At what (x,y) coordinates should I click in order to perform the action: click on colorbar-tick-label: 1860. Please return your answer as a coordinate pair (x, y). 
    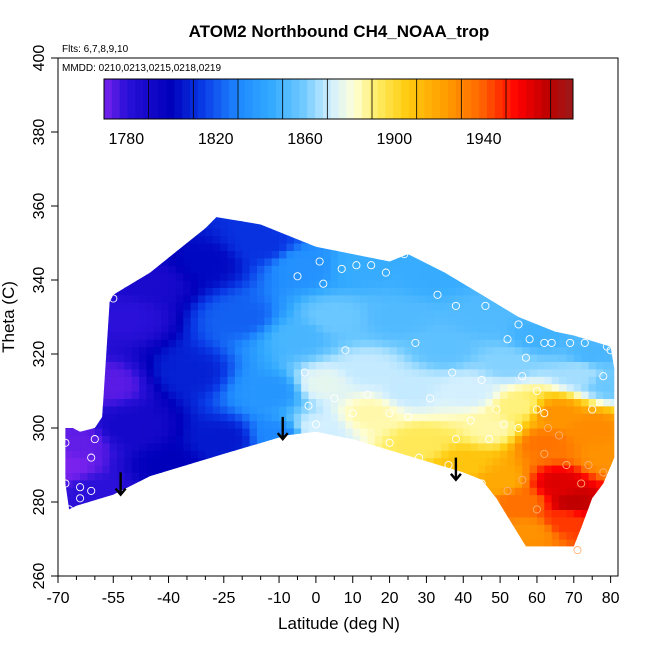
    Looking at the image, I should click on (305, 139).